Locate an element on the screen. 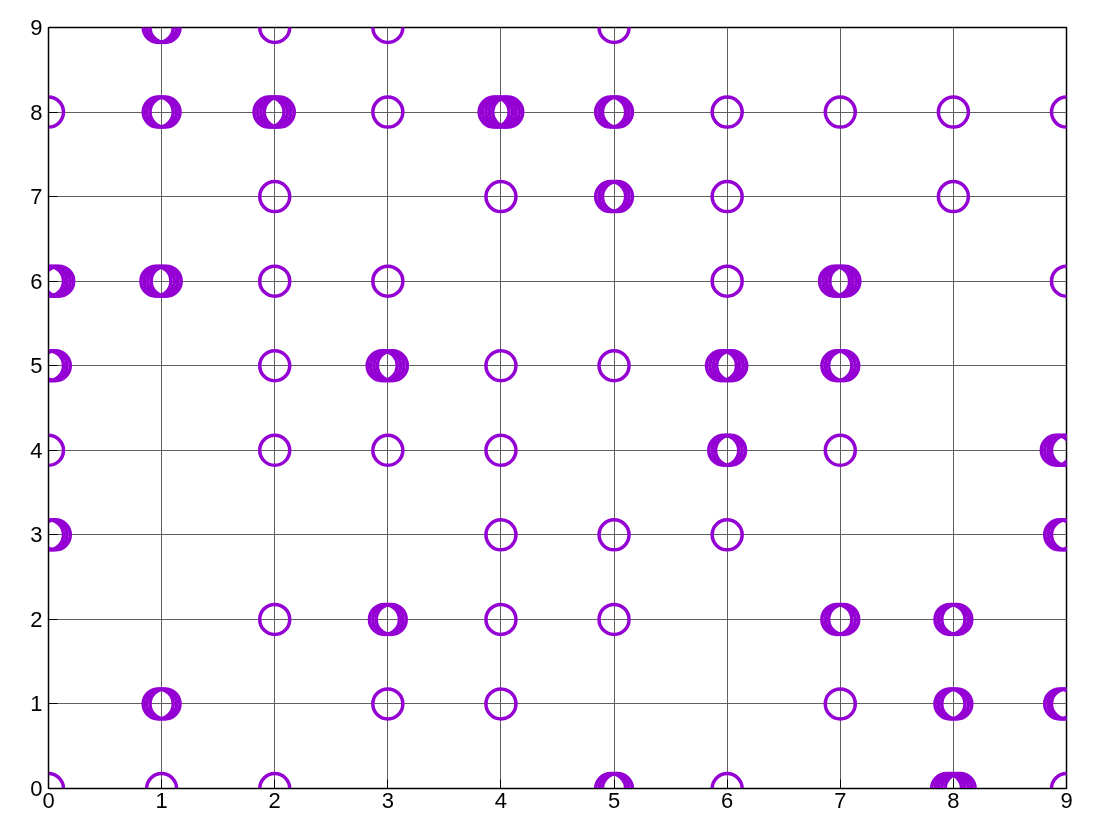 This screenshot has width=1093, height=839. x-tick-label: 7 is located at coordinates (840, 800).